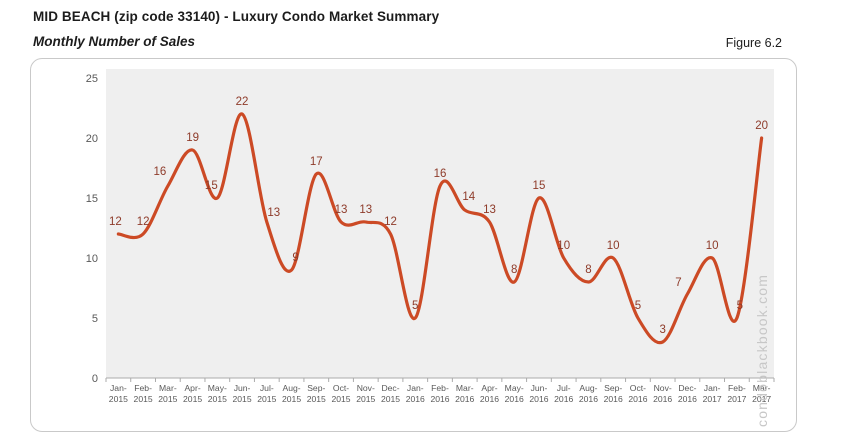 The width and height of the screenshot is (842, 442). I want to click on x-axis-category-label: May-2015, so click(217, 393).